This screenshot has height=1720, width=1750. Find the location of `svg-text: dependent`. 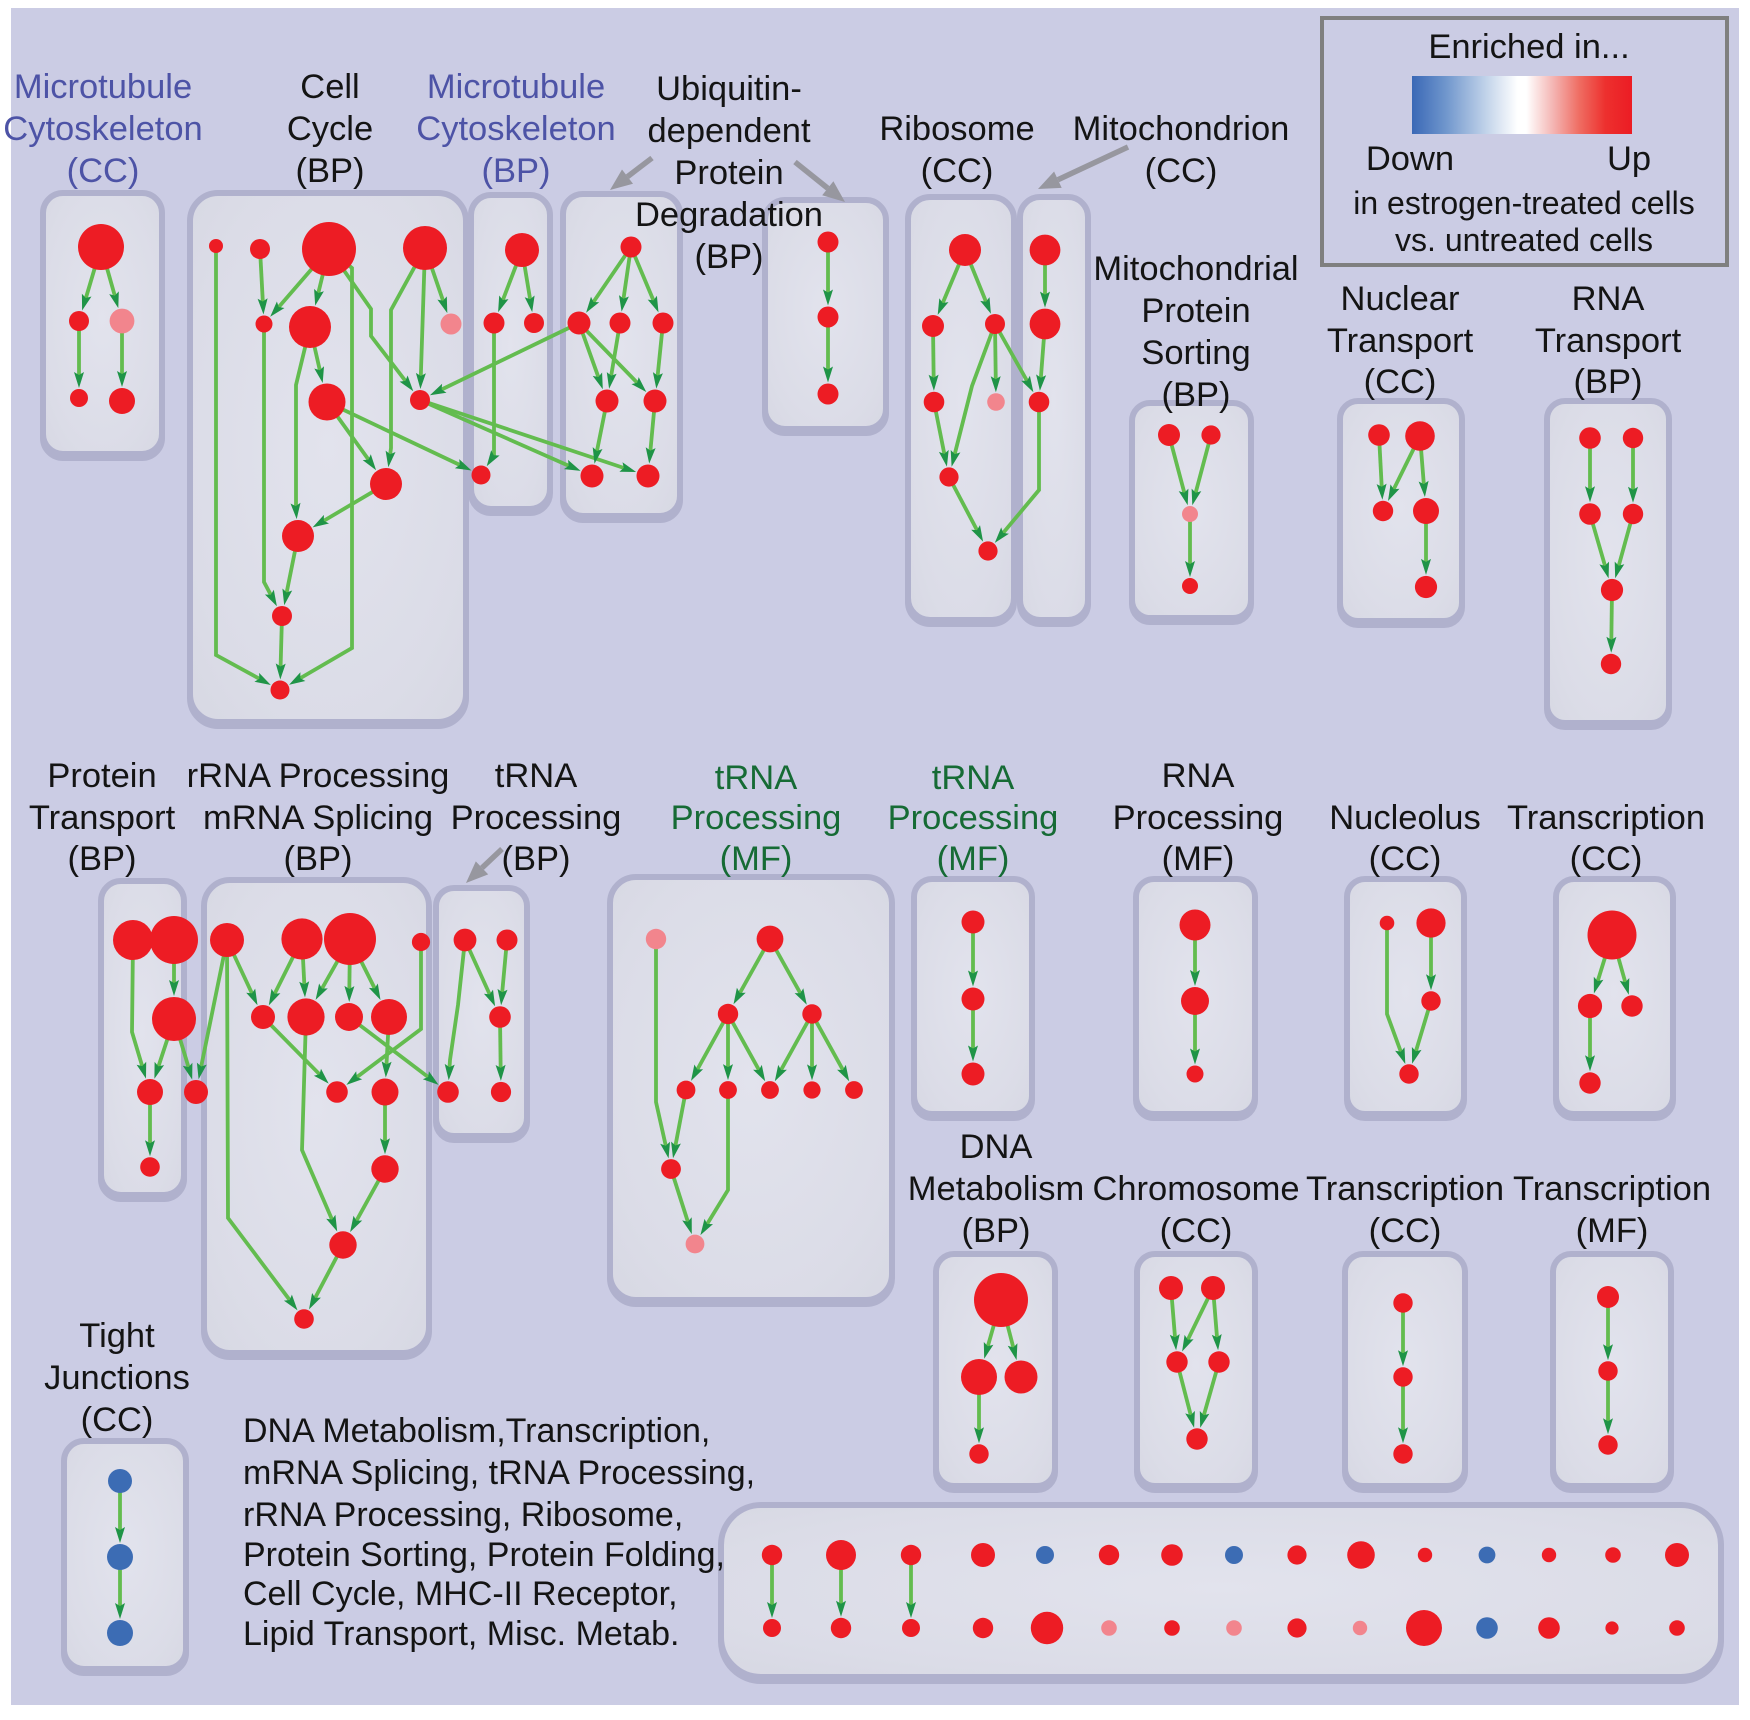

svg-text: dependent is located at coordinates (728, 131).